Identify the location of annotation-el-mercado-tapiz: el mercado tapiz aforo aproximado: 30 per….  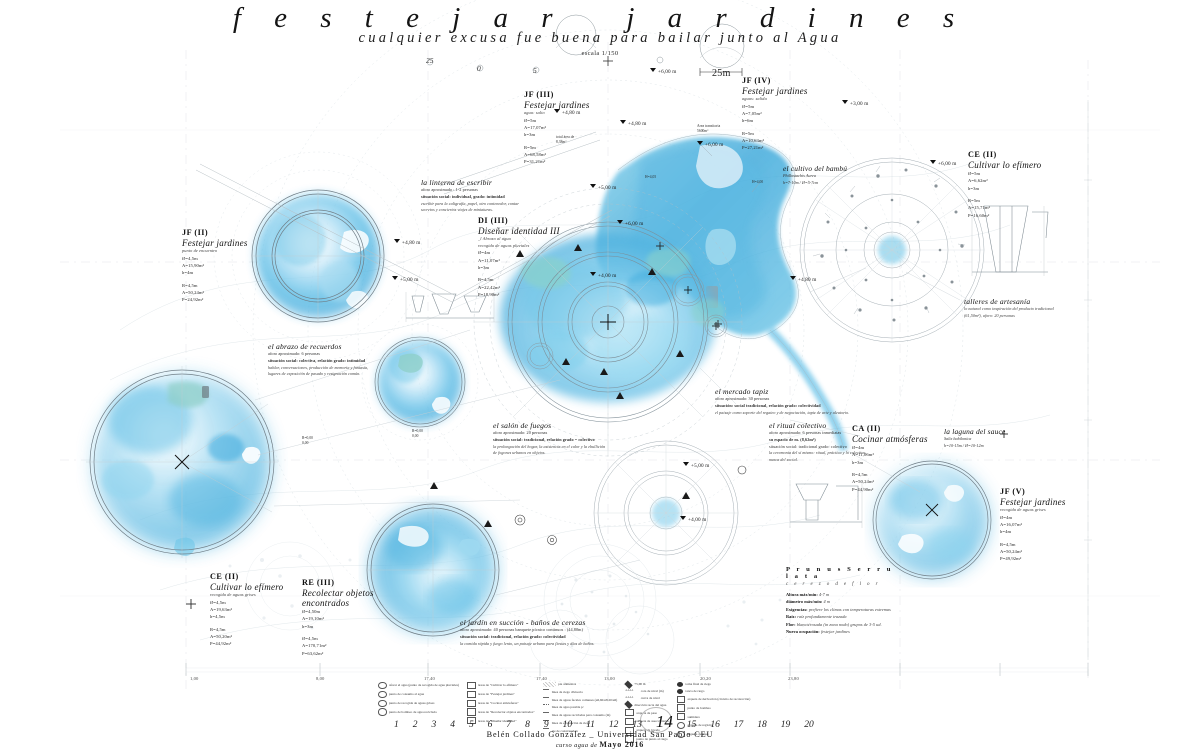
(782, 401).